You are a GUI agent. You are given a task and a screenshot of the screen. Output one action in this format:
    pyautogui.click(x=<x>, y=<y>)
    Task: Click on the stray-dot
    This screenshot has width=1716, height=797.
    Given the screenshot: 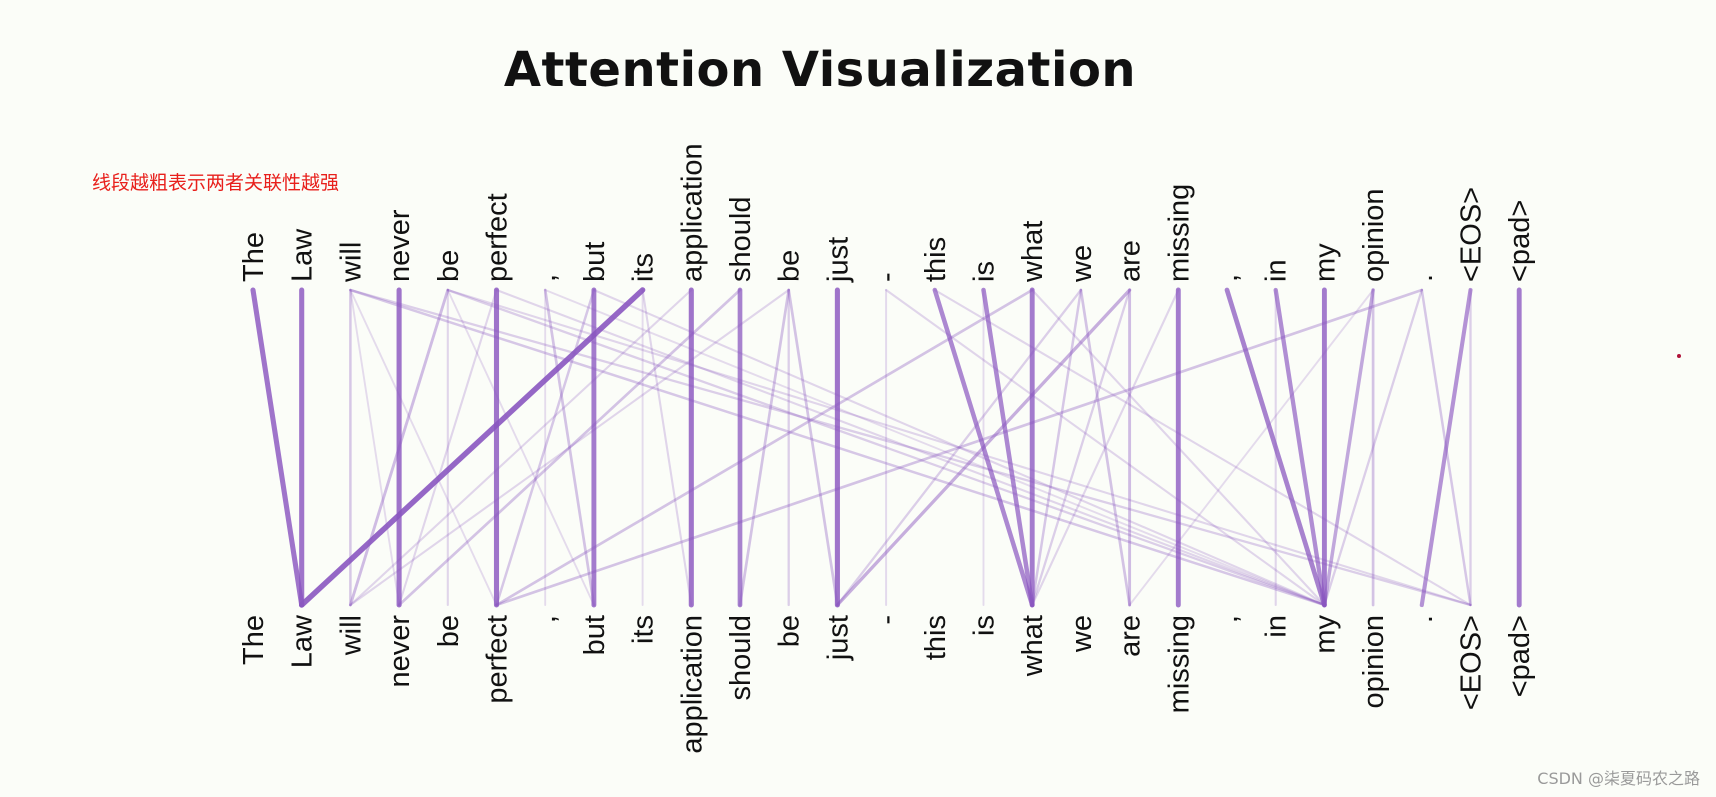 What is the action you would take?
    pyautogui.click(x=1679, y=356)
    